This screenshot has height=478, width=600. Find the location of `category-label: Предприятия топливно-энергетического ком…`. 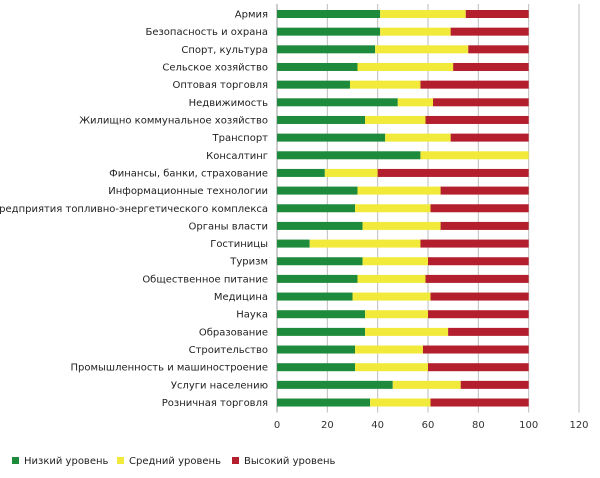

category-label: Предприятия топливно-энергетического ком… is located at coordinates (134, 209).